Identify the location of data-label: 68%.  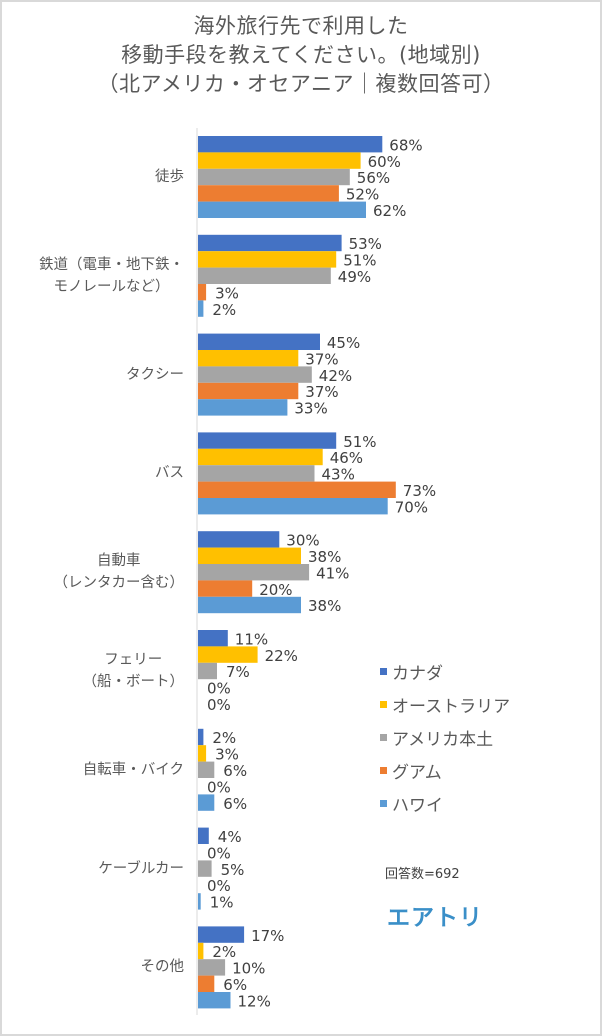
(405, 145).